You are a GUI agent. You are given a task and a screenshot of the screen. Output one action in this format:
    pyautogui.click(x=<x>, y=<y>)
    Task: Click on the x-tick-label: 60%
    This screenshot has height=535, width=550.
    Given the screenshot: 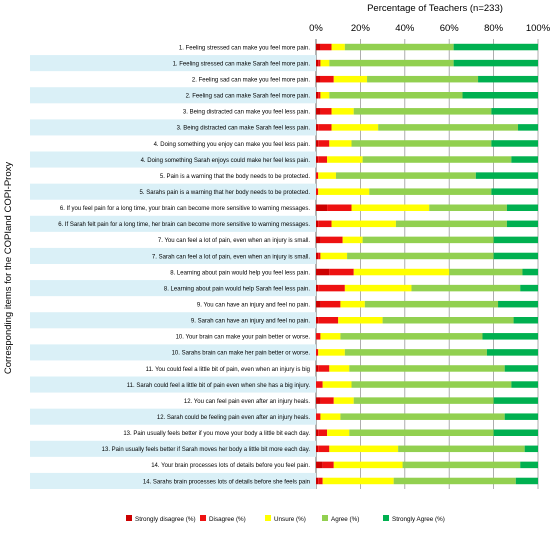 What is the action you would take?
    pyautogui.click(x=450, y=28)
    